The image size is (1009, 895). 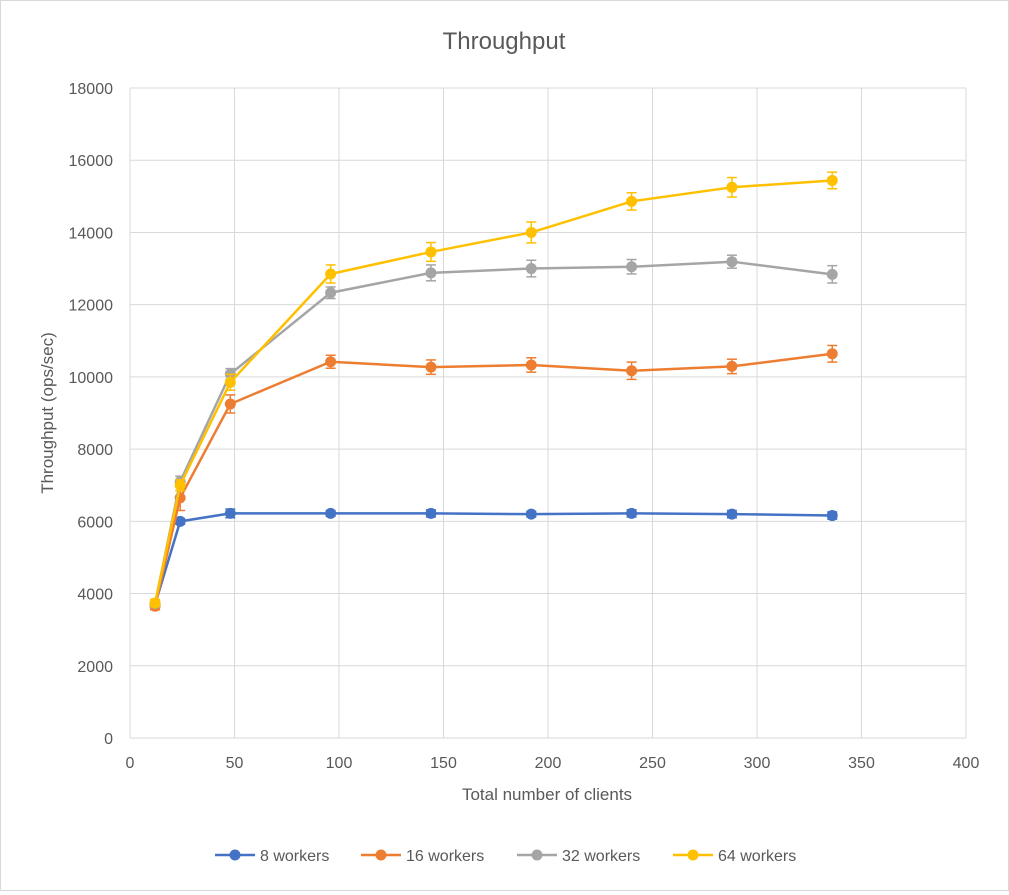 What do you see at coordinates (91, 306) in the screenshot?
I see `y-tick-label: 12000` at bounding box center [91, 306].